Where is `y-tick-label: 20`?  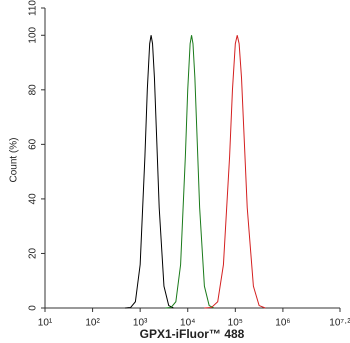
y-tick-label: 20 is located at coordinates (33, 253).